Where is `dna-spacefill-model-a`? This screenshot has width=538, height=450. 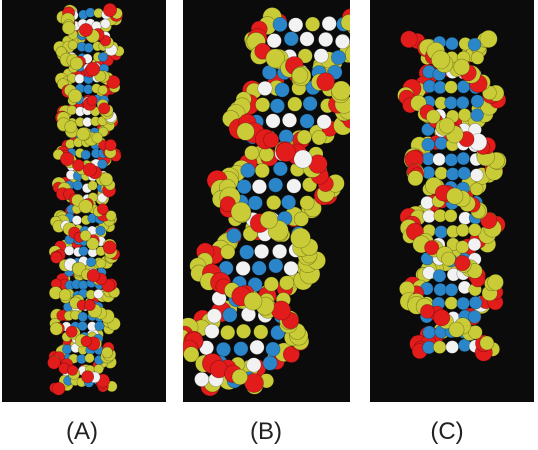 dna-spacefill-model-a is located at coordinates (86, 199).